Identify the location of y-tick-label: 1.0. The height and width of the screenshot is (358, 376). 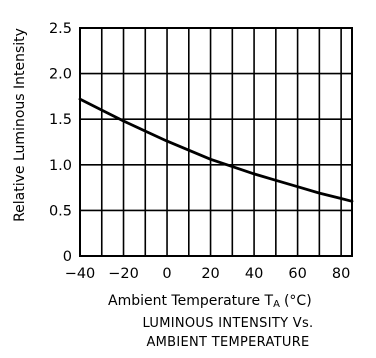
(60, 166).